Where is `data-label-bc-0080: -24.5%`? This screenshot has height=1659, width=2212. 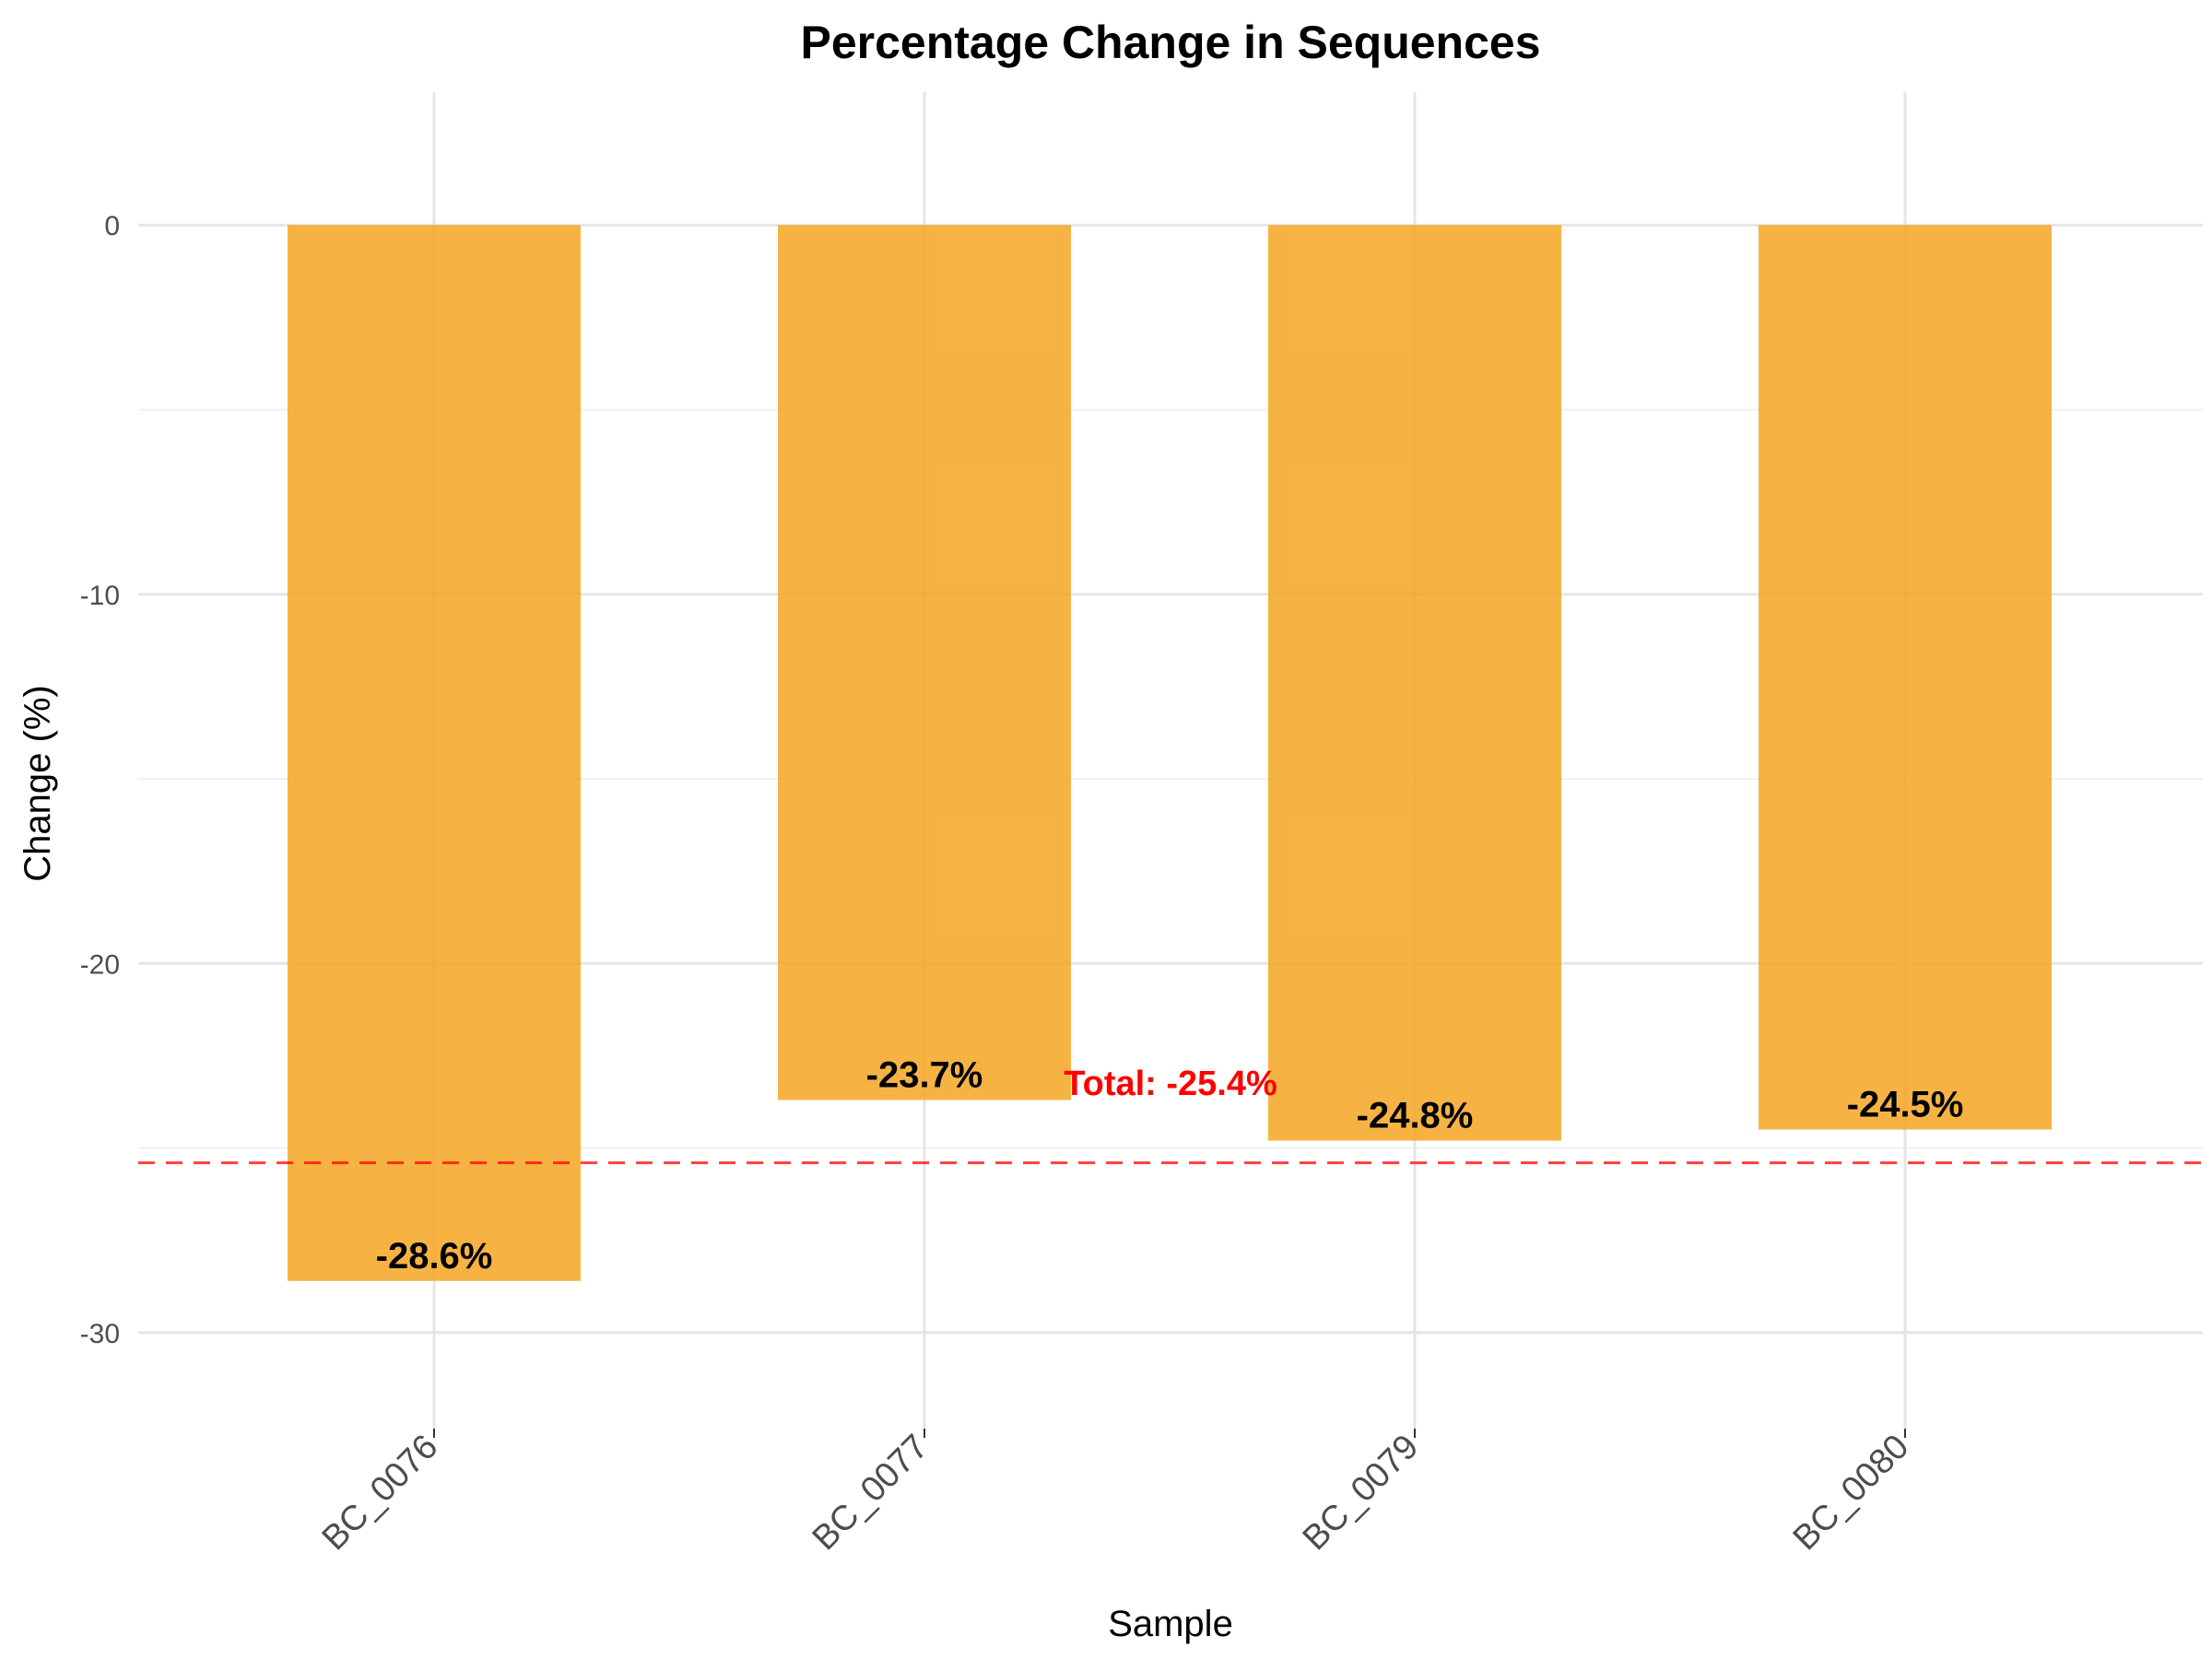
data-label-bc-0080: -24.5% is located at coordinates (1905, 1105).